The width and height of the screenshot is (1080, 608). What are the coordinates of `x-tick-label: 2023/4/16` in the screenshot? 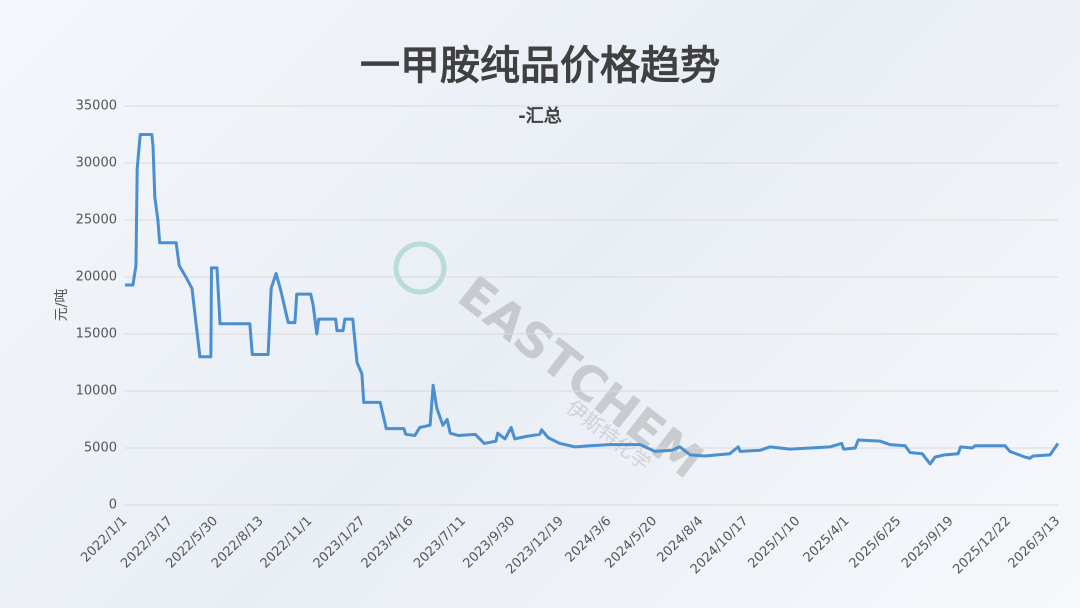 It's located at (388, 543).